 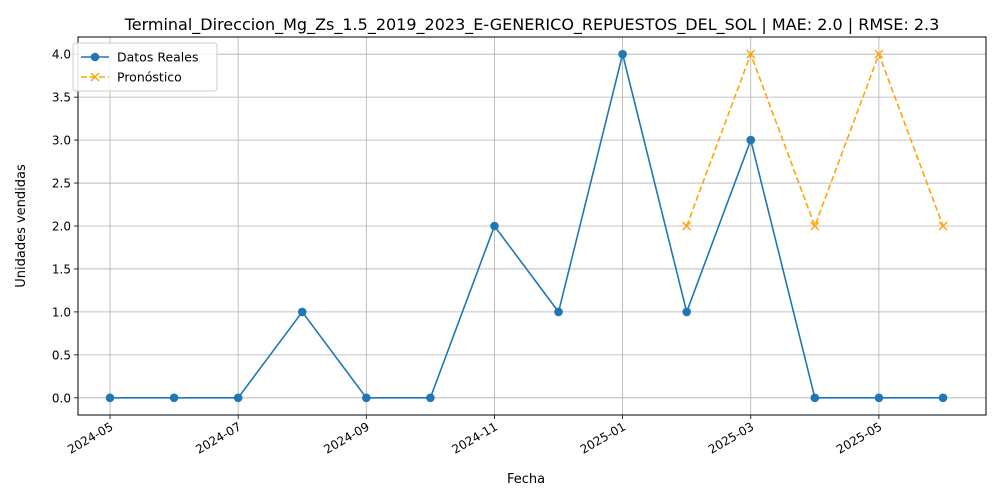 What do you see at coordinates (61, 312) in the screenshot?
I see `y-tick-label: 1.0` at bounding box center [61, 312].